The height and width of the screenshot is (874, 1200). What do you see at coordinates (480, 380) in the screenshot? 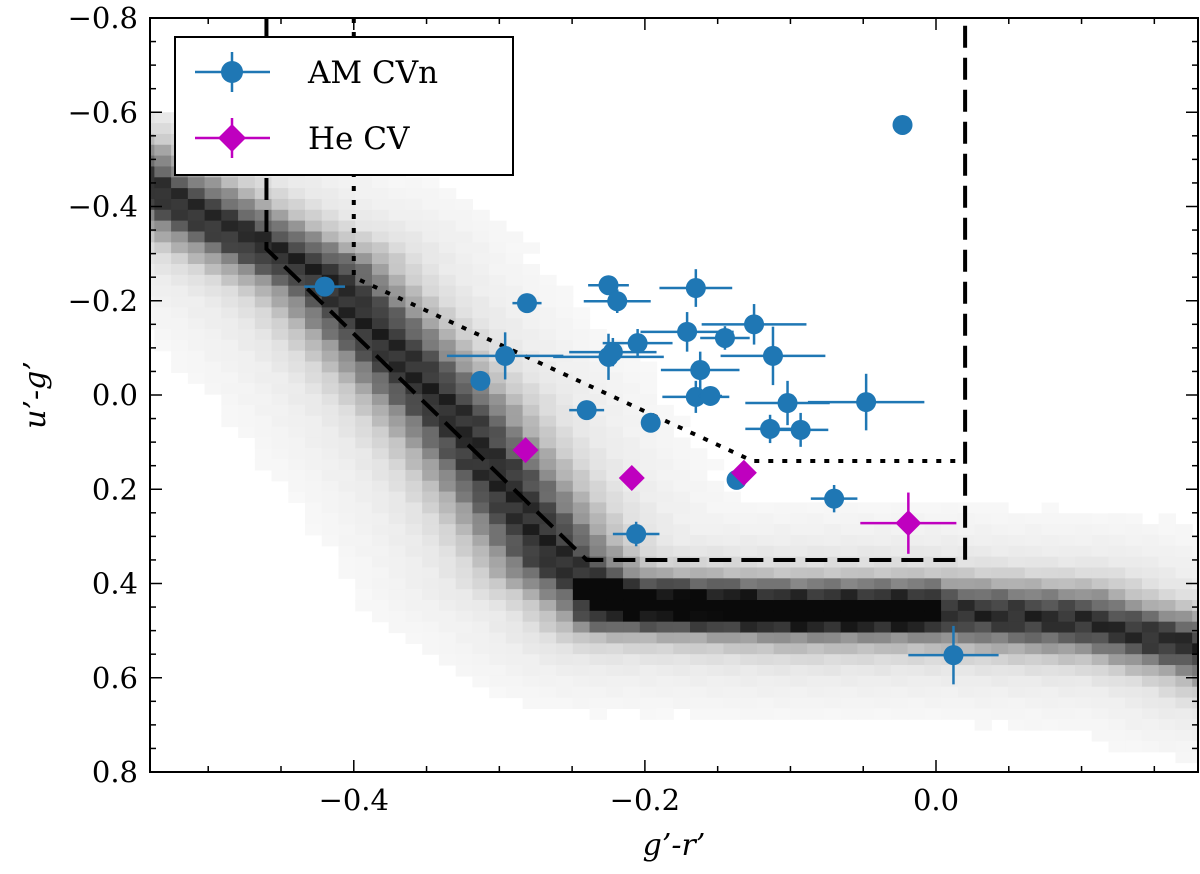
I see `am-cvn-point` at bounding box center [480, 380].